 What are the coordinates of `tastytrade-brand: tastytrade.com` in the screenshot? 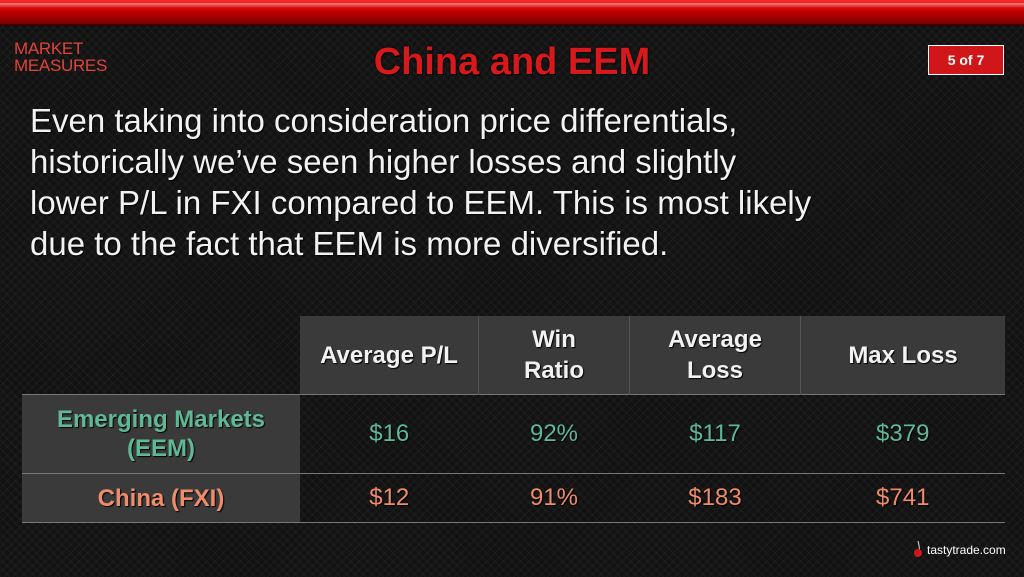 It's located at (962, 550).